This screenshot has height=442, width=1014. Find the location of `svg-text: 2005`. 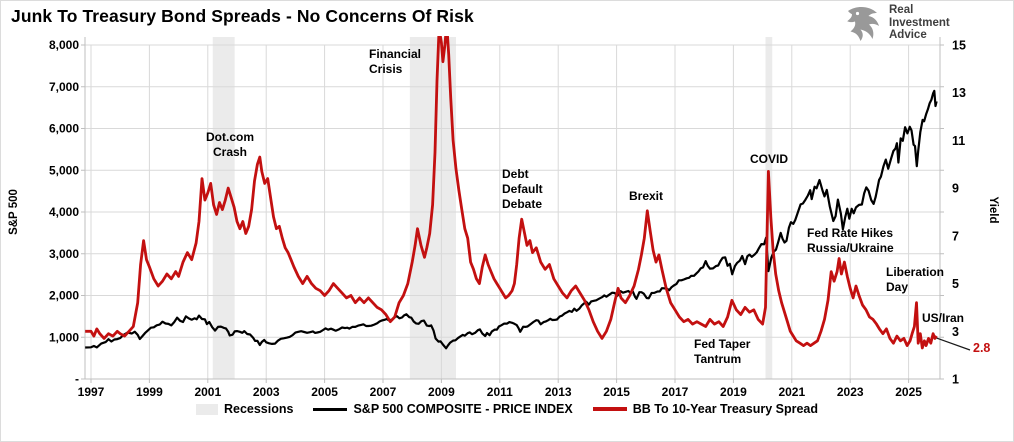

svg-text: 2005 is located at coordinates (324, 392).